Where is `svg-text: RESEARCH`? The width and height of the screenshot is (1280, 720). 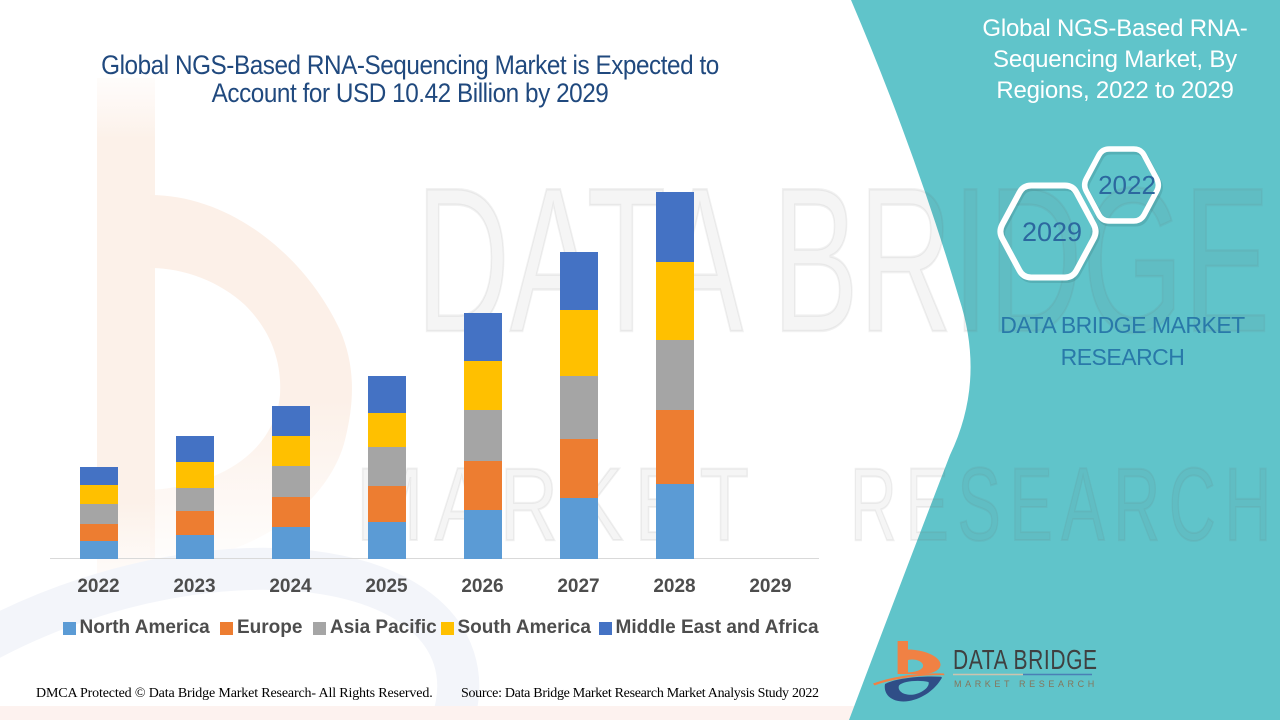 svg-text: RESEARCH is located at coordinates (1065, 505).